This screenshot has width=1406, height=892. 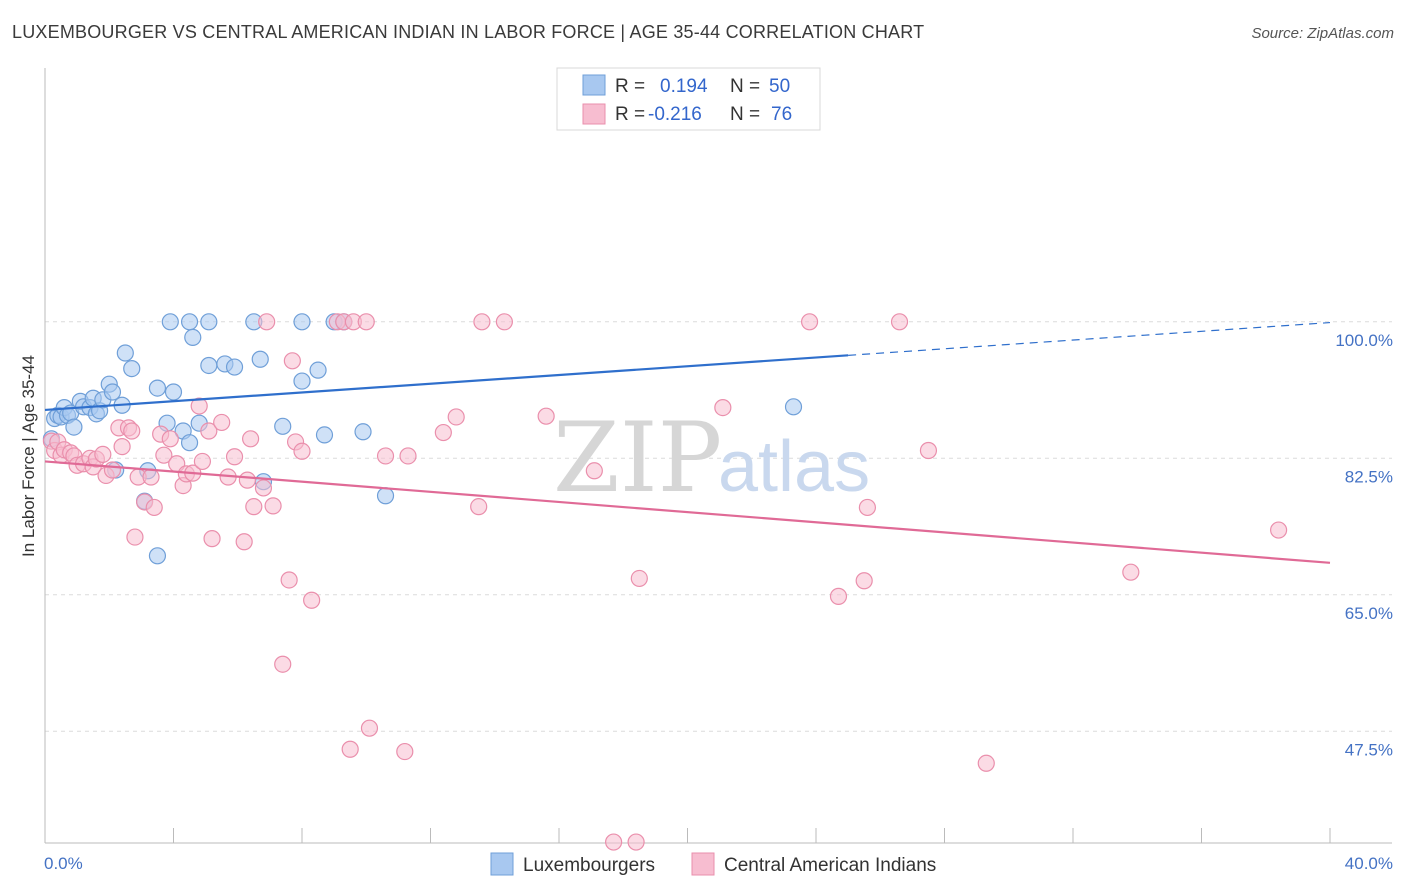 What do you see at coordinates (779, 86) in the screenshot?
I see `legend-n-value-1: 50` at bounding box center [779, 86].